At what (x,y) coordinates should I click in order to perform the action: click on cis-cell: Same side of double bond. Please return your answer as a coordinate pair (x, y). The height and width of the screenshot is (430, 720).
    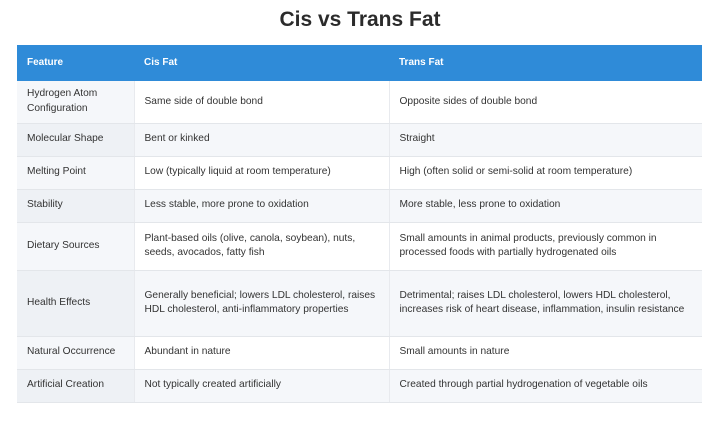
    Looking at the image, I should click on (262, 102).